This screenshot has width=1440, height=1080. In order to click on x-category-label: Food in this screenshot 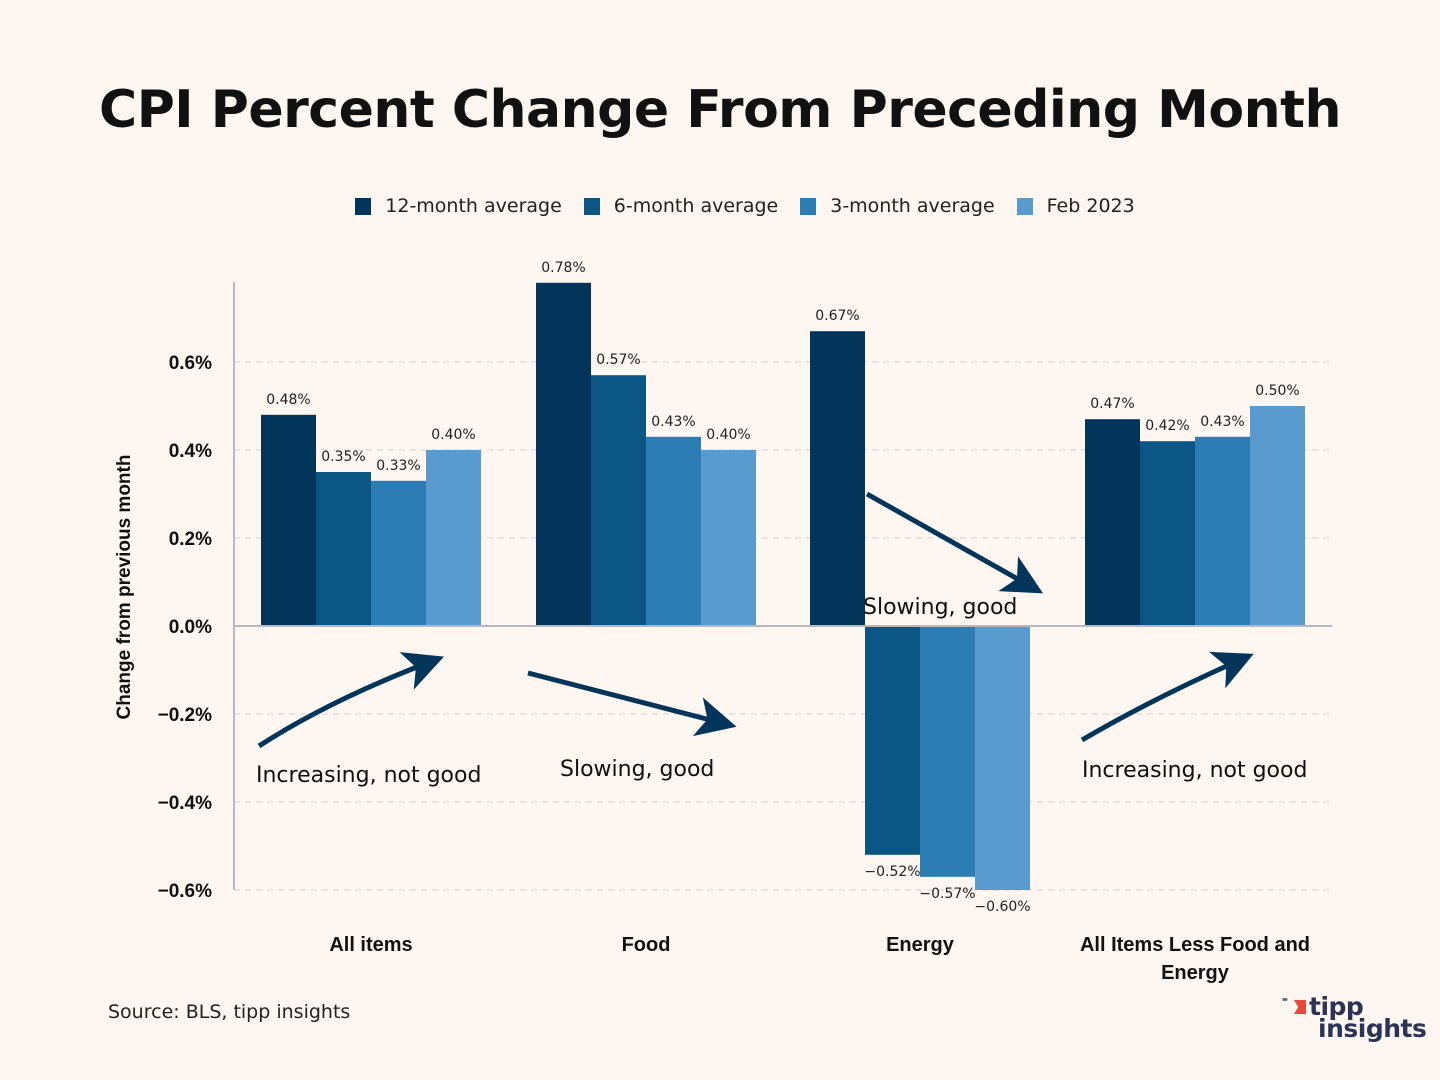, I will do `click(646, 945)`.